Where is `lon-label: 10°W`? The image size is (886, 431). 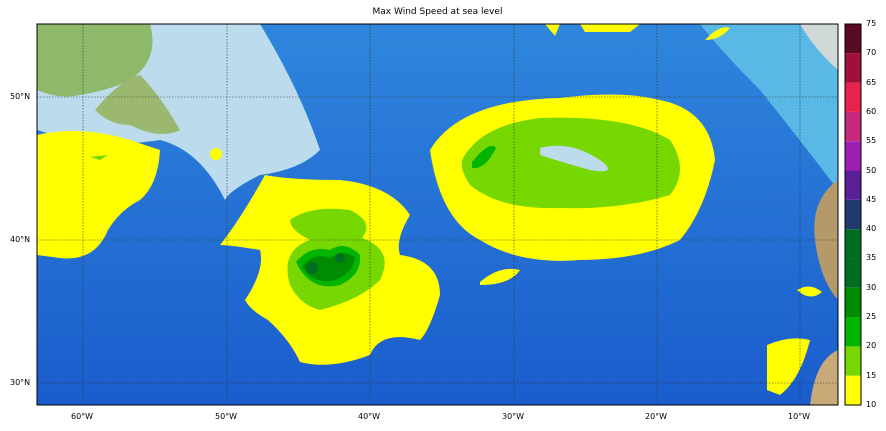 lon-label: 10°W is located at coordinates (799, 416).